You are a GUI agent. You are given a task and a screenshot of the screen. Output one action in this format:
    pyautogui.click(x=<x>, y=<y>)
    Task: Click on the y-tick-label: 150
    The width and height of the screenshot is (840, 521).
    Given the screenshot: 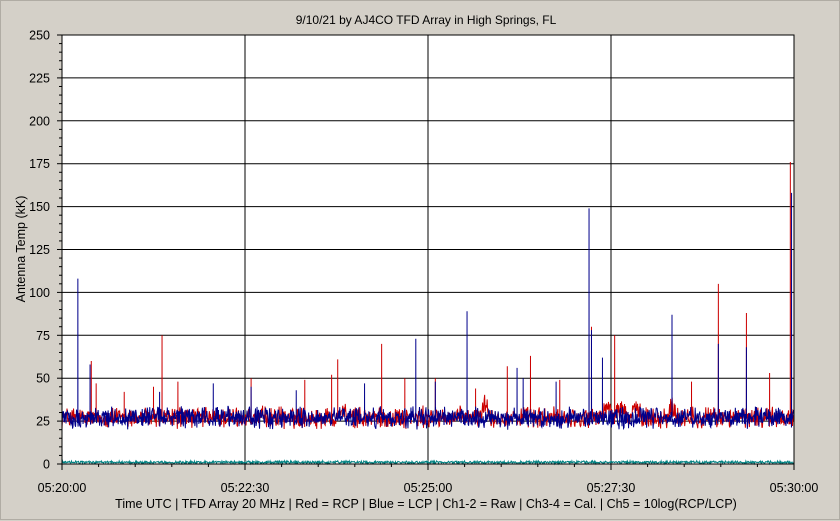 What is the action you would take?
    pyautogui.click(x=39, y=207)
    